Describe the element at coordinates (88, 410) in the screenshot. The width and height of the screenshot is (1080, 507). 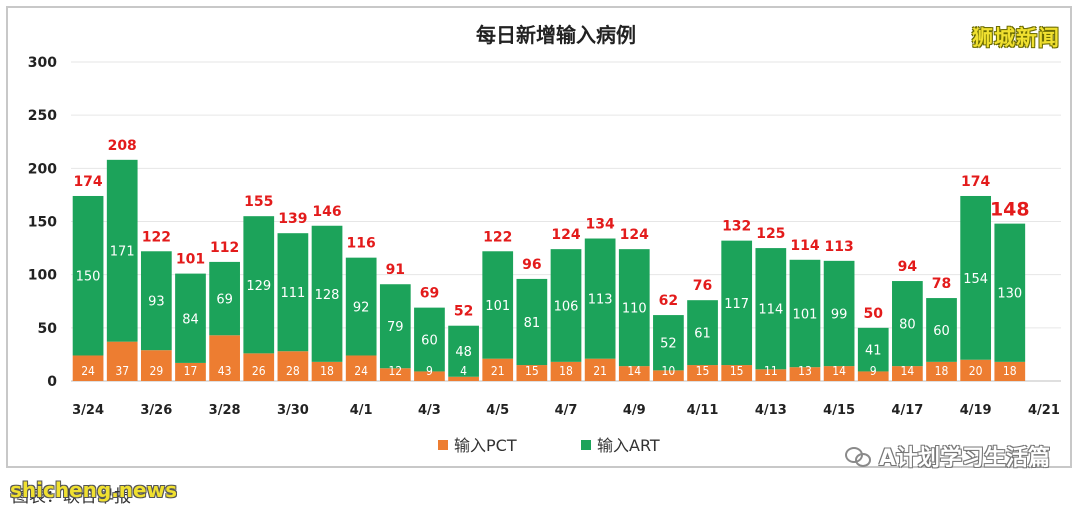
I see `x-tick-label: 3/24` at that location.